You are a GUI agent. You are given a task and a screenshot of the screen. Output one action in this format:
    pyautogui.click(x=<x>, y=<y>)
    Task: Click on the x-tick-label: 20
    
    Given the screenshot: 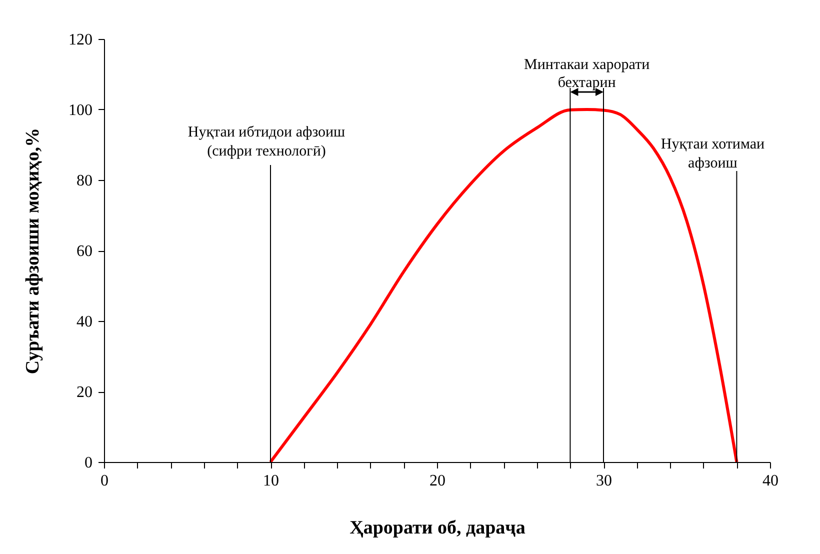 What is the action you would take?
    pyautogui.click(x=438, y=481)
    